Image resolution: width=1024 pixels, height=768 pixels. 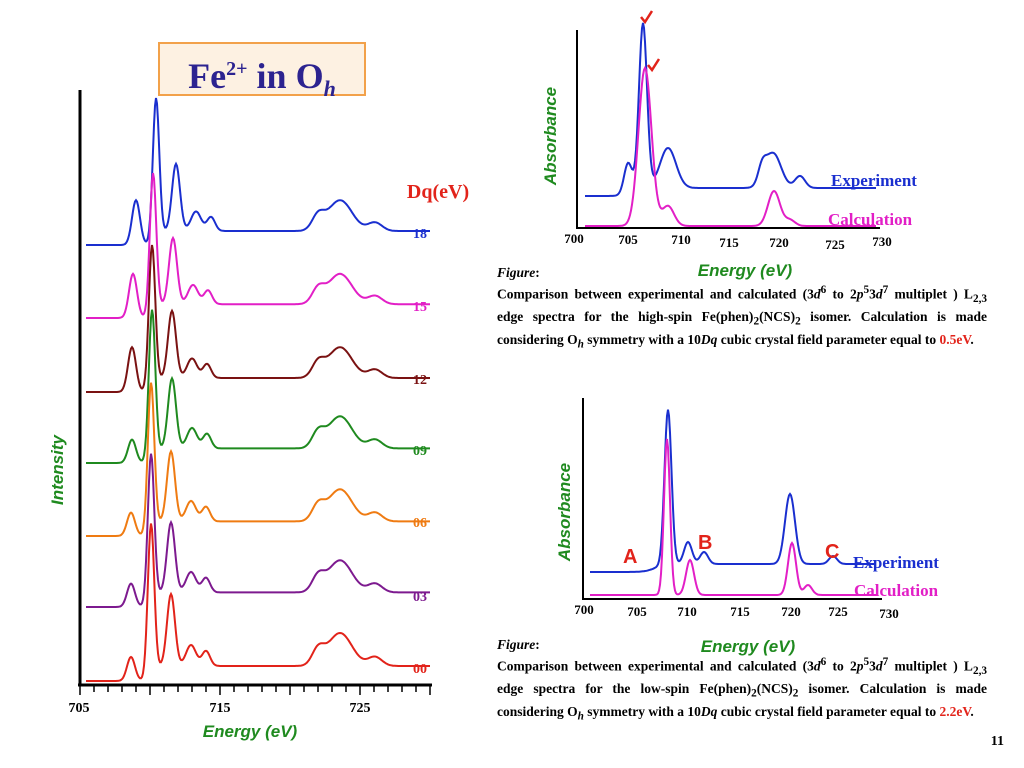 What do you see at coordinates (874, 180) in the screenshot?
I see `tr-legend-experiment: Experiment` at bounding box center [874, 180].